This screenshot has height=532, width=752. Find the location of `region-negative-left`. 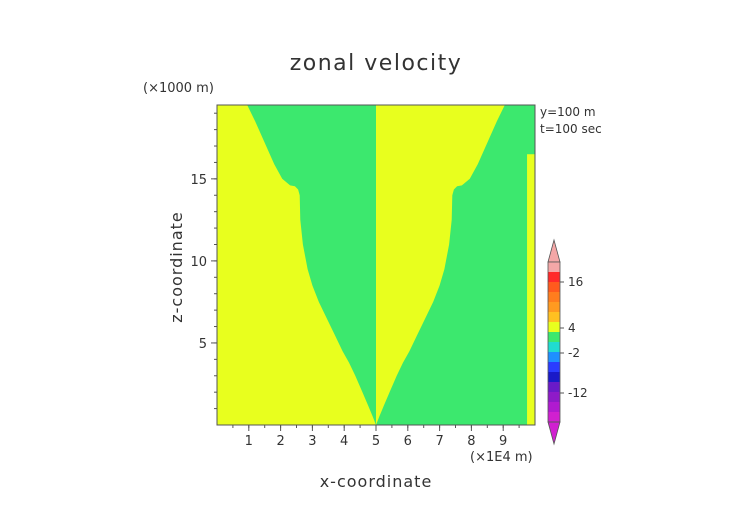

region-negative-left is located at coordinates (311, 265).